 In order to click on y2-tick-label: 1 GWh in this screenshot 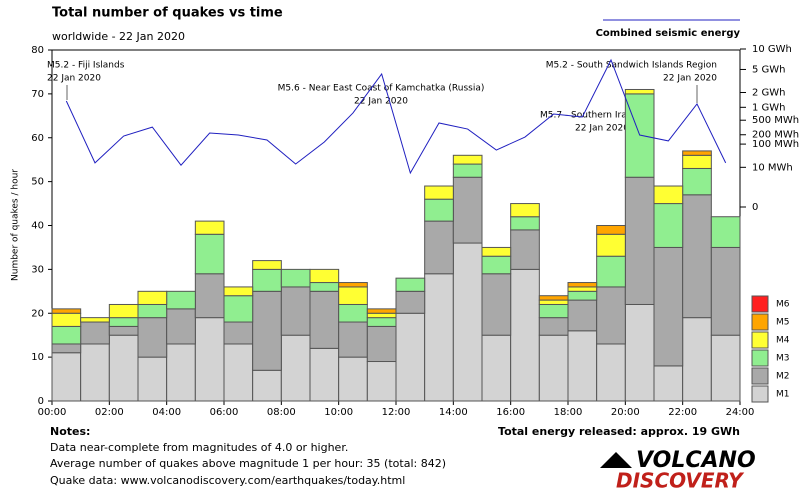, I will do `click(769, 107)`.